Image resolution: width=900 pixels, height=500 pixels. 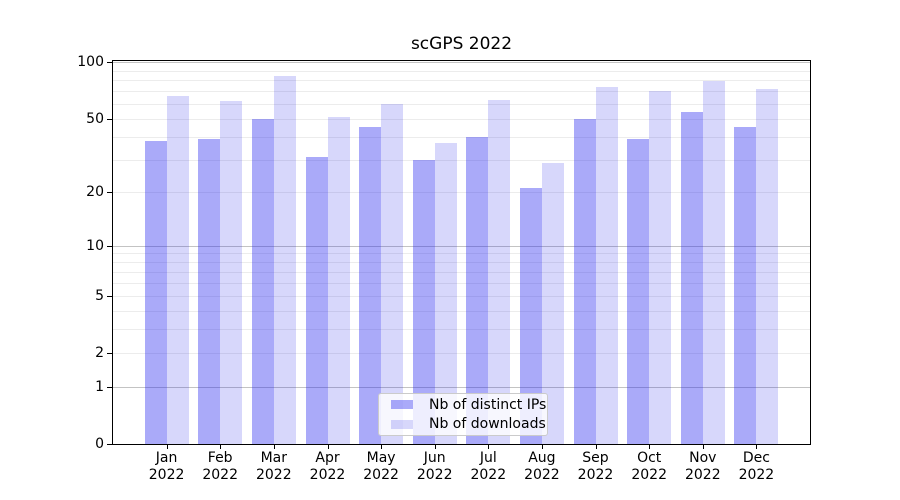 I want to click on bar-downloads-feb, so click(x=231, y=272).